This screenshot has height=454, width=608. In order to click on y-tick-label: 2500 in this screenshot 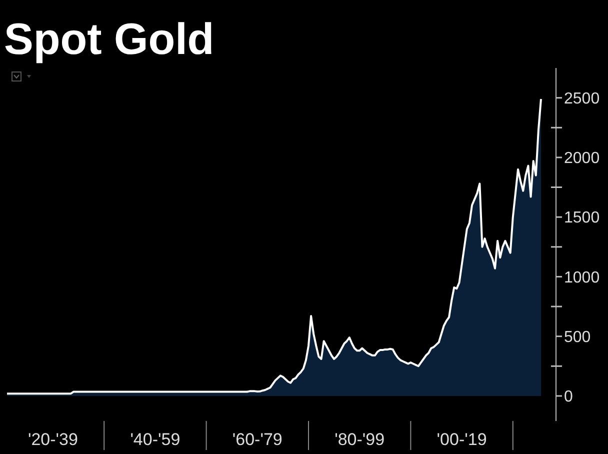, I will do `click(582, 99)`.